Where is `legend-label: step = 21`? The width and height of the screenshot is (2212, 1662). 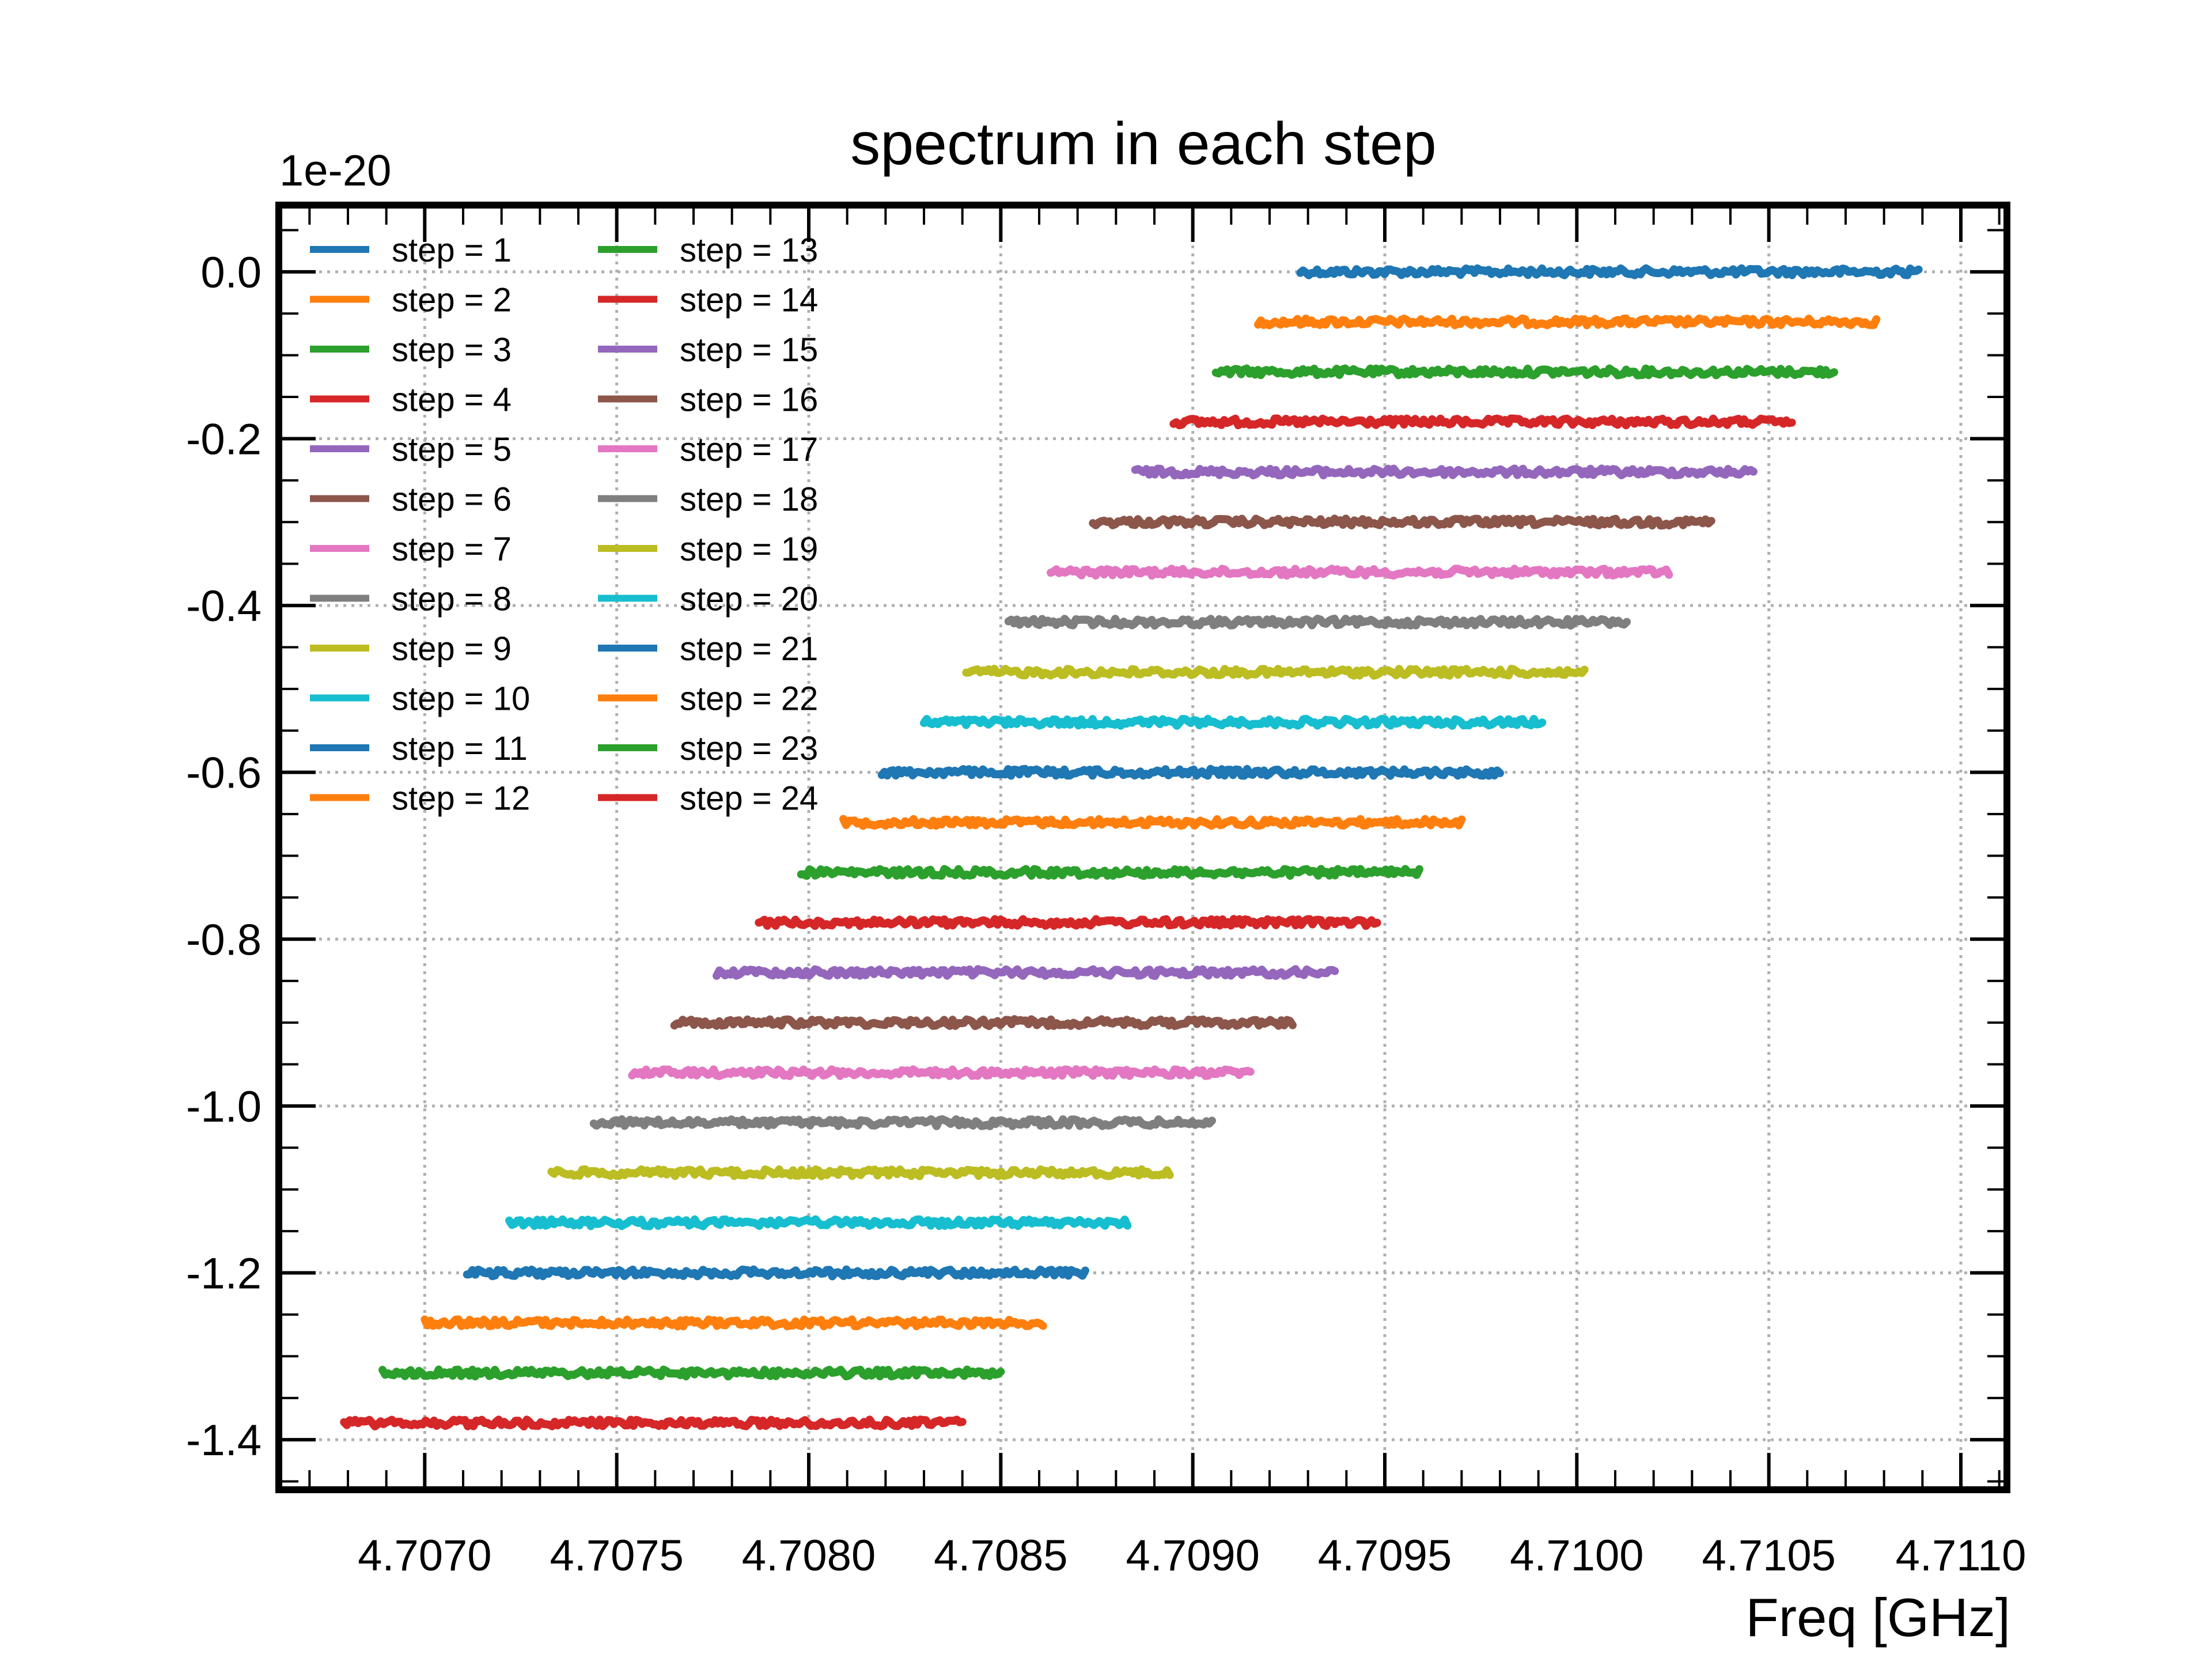
legend-label: step = 21 is located at coordinates (749, 649).